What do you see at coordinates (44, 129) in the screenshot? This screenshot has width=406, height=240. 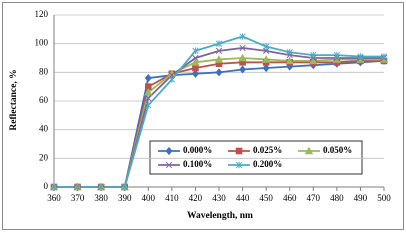 I see `y-tick-label: 40` at bounding box center [44, 129].